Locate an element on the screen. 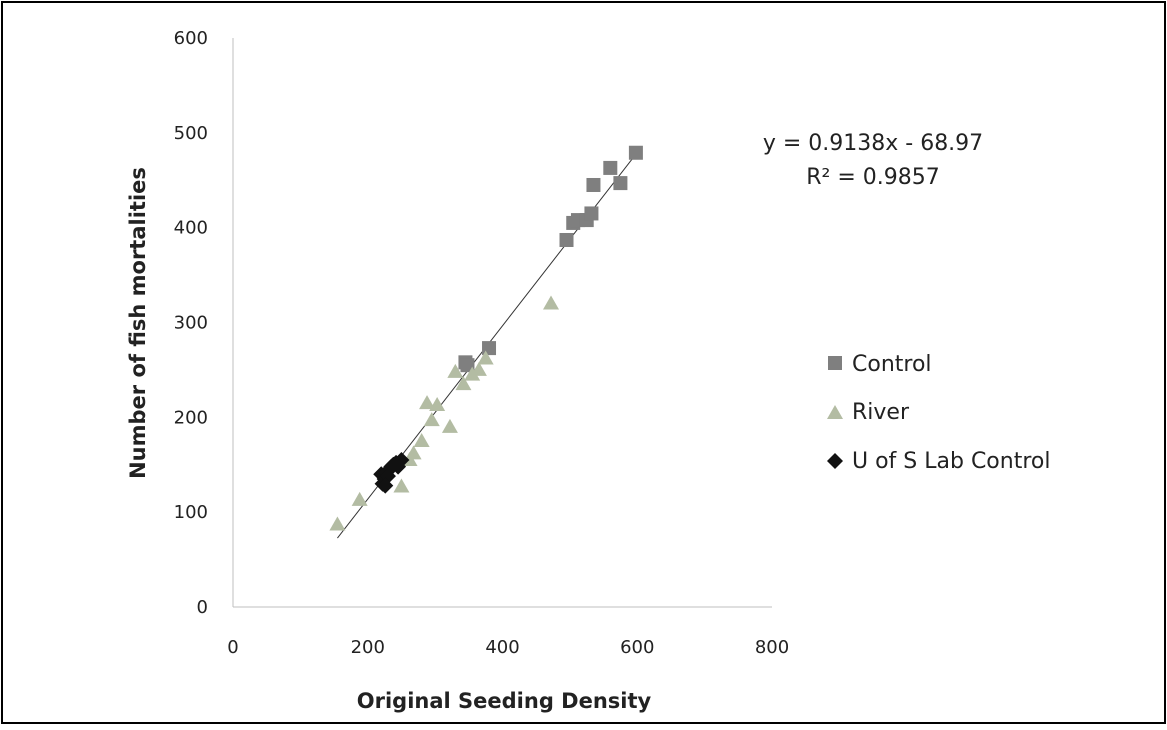  legend: Control River U of S Lab Control is located at coordinates (938, 413).